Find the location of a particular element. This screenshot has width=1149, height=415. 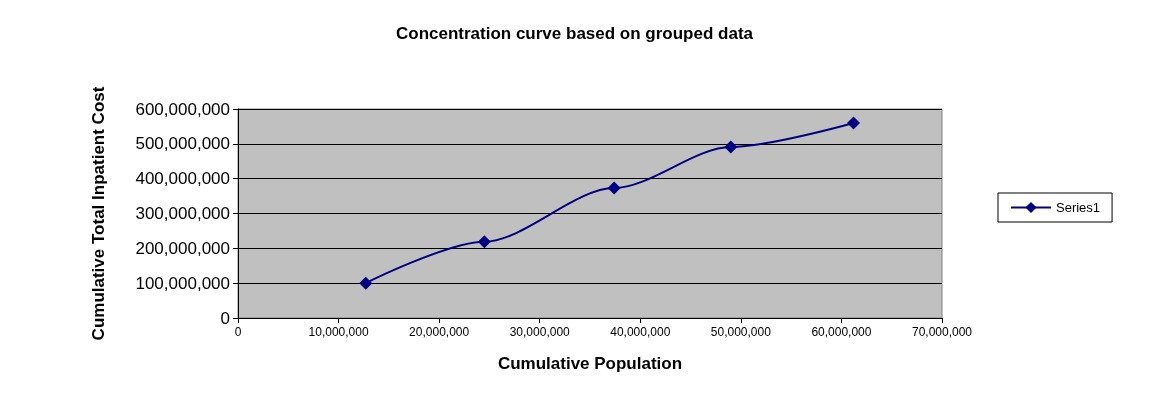

y-axis-title: Cumulative Total Inpatient Cost is located at coordinates (98, 213).